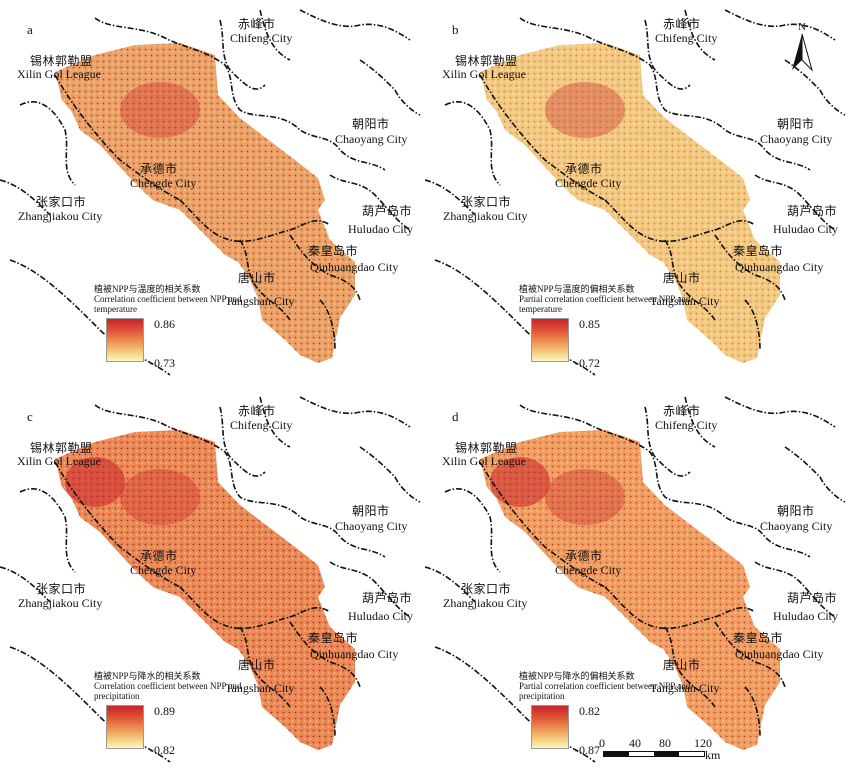 This screenshot has width=850, height=774. I want to click on legend-min: -0.82, so click(162, 750).